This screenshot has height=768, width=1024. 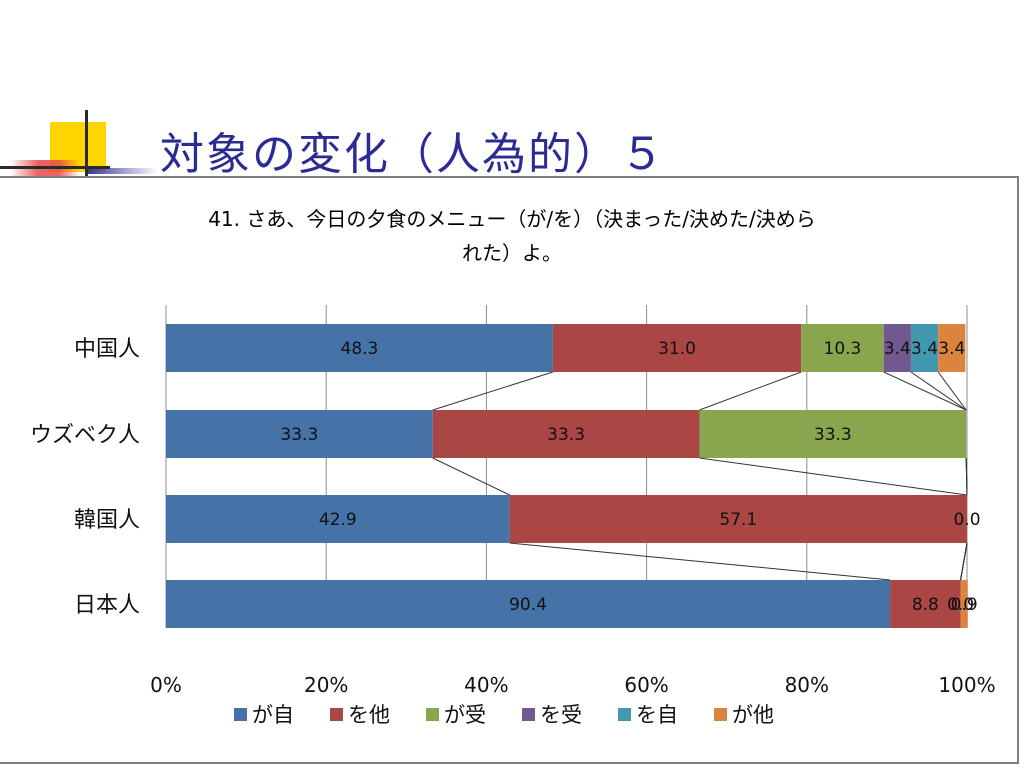 What do you see at coordinates (55, 167) in the screenshot?
I see `decor-horizontal-line` at bounding box center [55, 167].